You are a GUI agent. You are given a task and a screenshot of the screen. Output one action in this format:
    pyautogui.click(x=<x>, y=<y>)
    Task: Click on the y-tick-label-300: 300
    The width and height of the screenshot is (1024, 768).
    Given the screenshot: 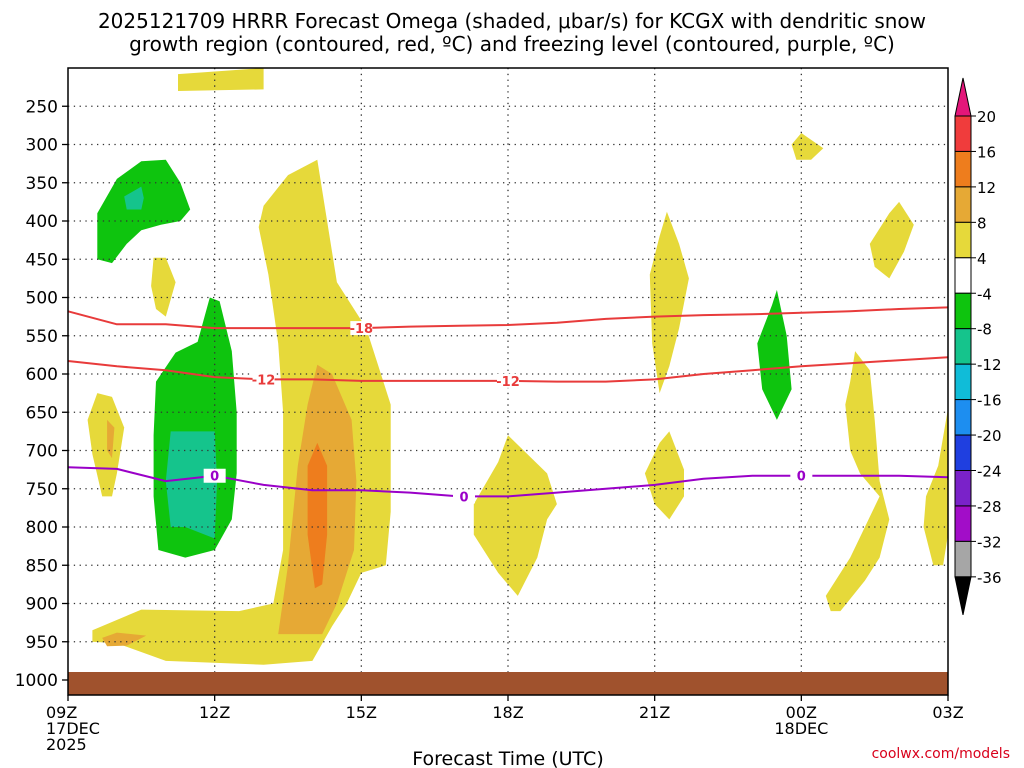 What is the action you would take?
    pyautogui.click(x=42, y=146)
    